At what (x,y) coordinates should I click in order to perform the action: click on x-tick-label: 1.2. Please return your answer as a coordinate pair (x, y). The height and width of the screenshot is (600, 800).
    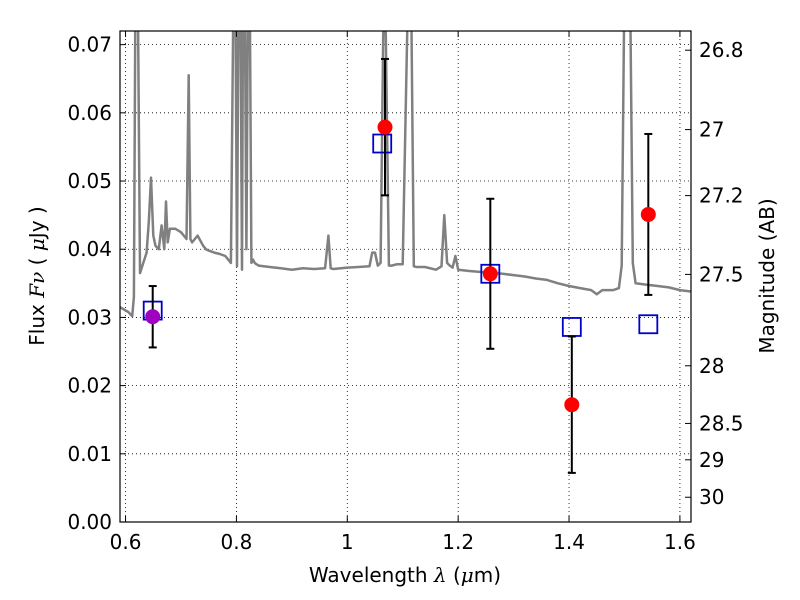
    Looking at the image, I should click on (458, 542).